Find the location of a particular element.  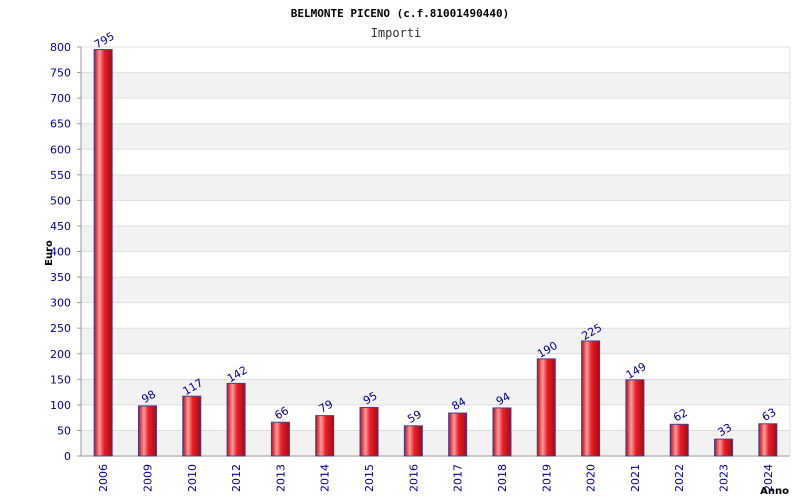

bar-2016 is located at coordinates (413, 441).